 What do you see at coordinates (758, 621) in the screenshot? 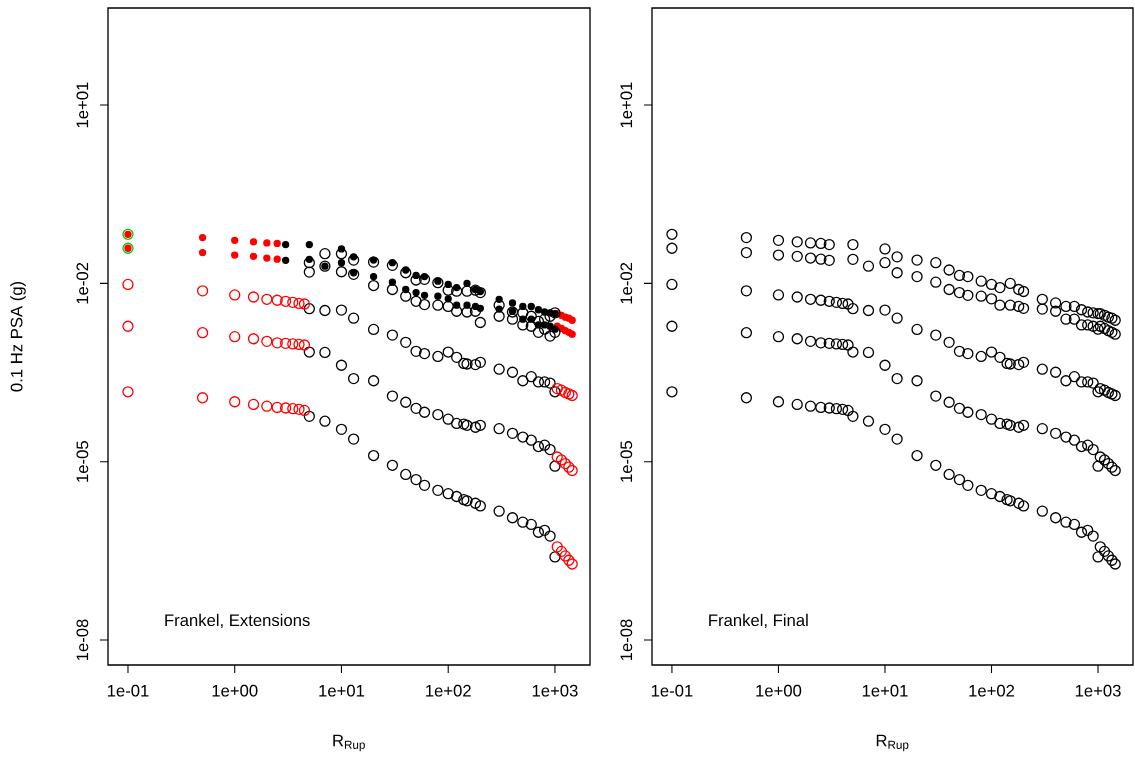
I see `annotation: Frankel, Final` at bounding box center [758, 621].